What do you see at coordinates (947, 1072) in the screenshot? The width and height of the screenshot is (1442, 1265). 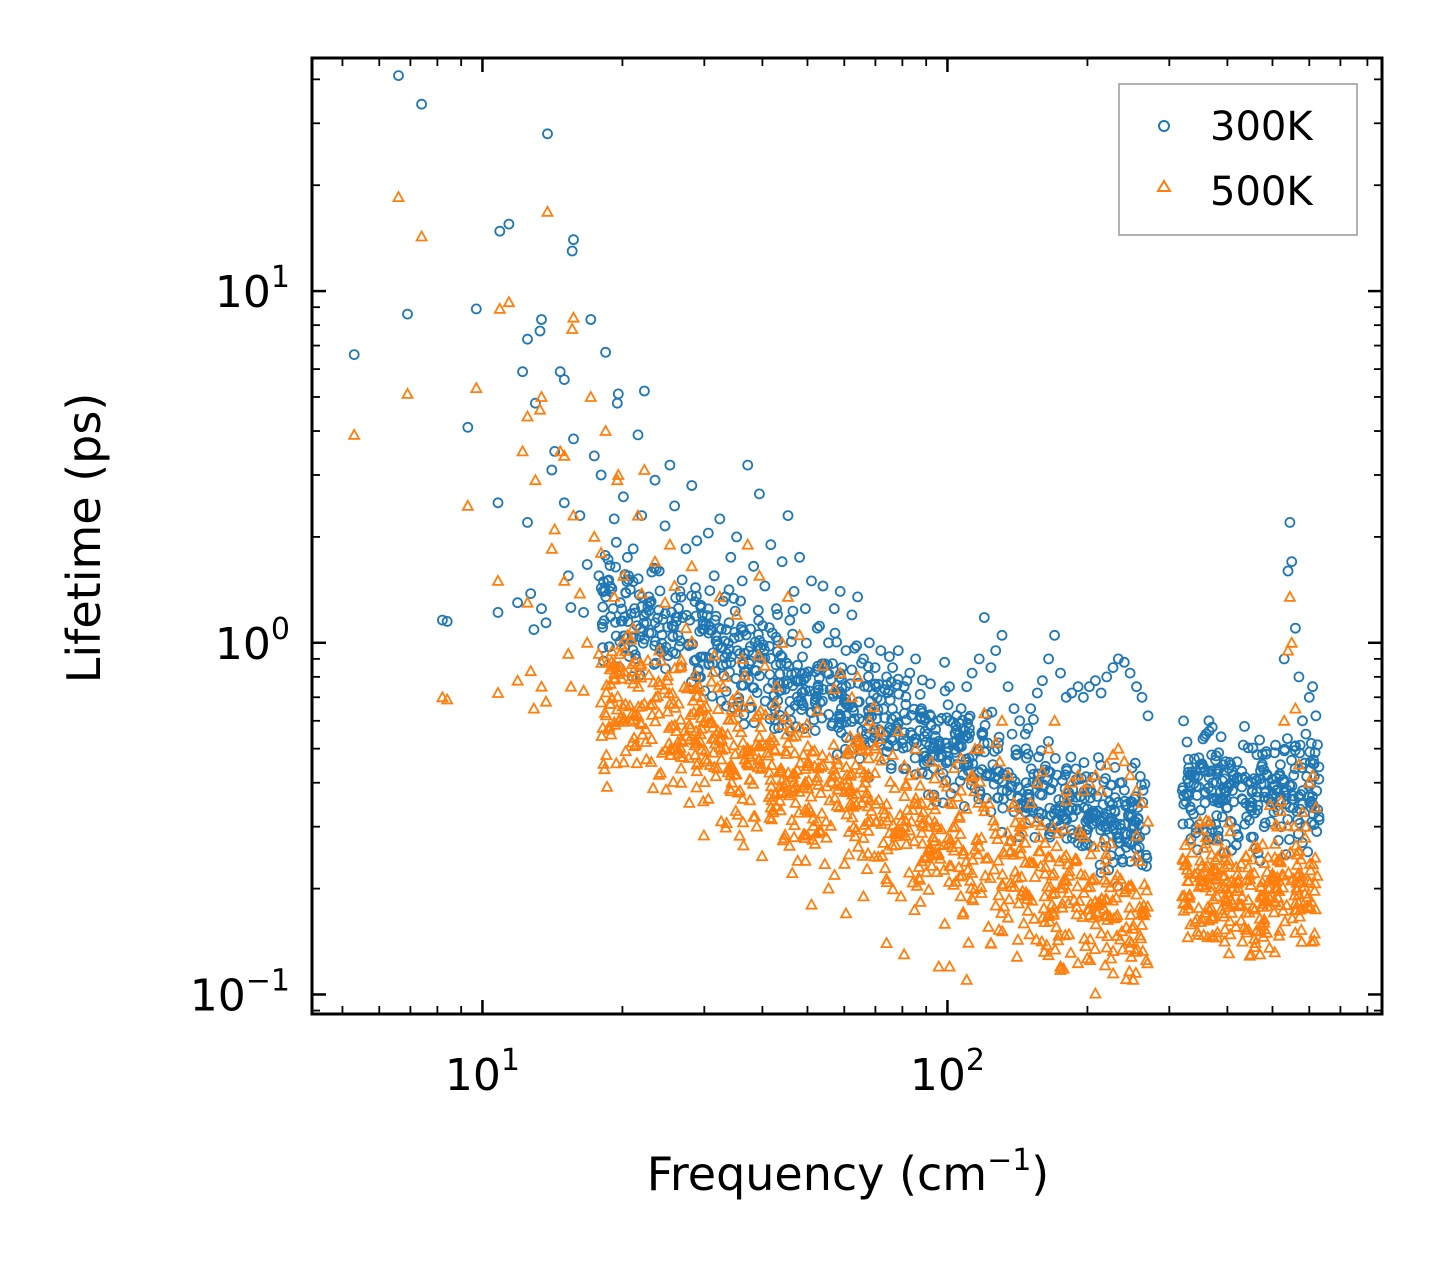 I see `x-tick-label: 102` at bounding box center [947, 1072].